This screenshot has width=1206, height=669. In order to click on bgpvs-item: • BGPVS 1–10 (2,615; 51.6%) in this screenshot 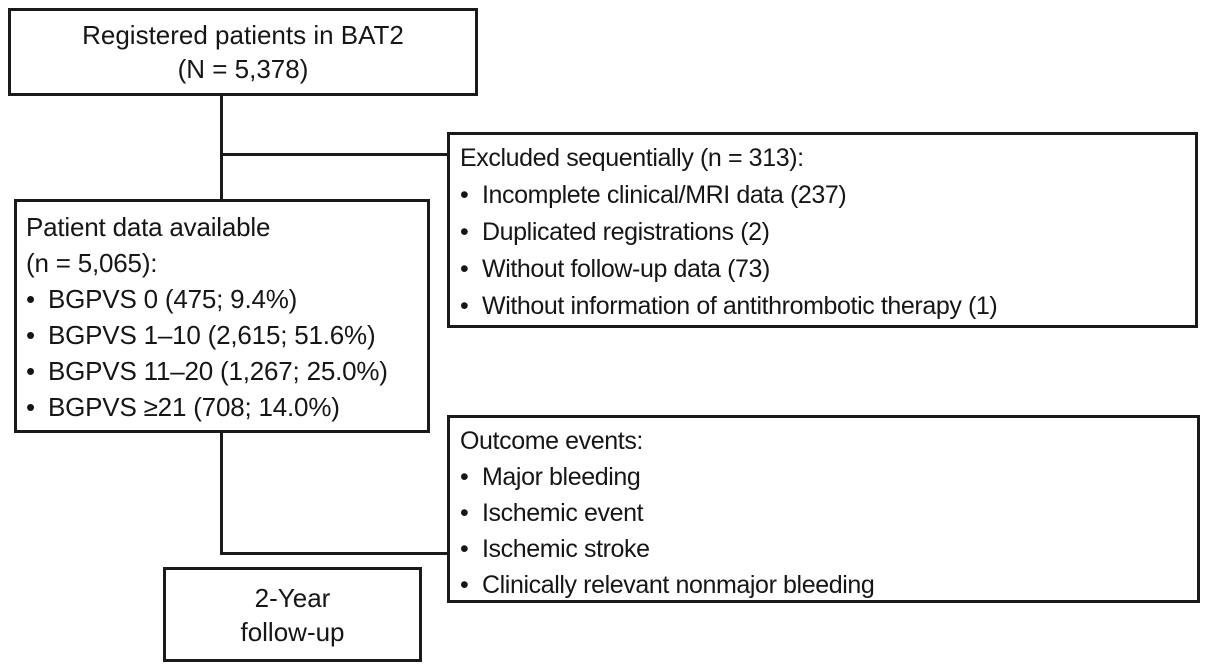, I will do `click(222, 335)`.